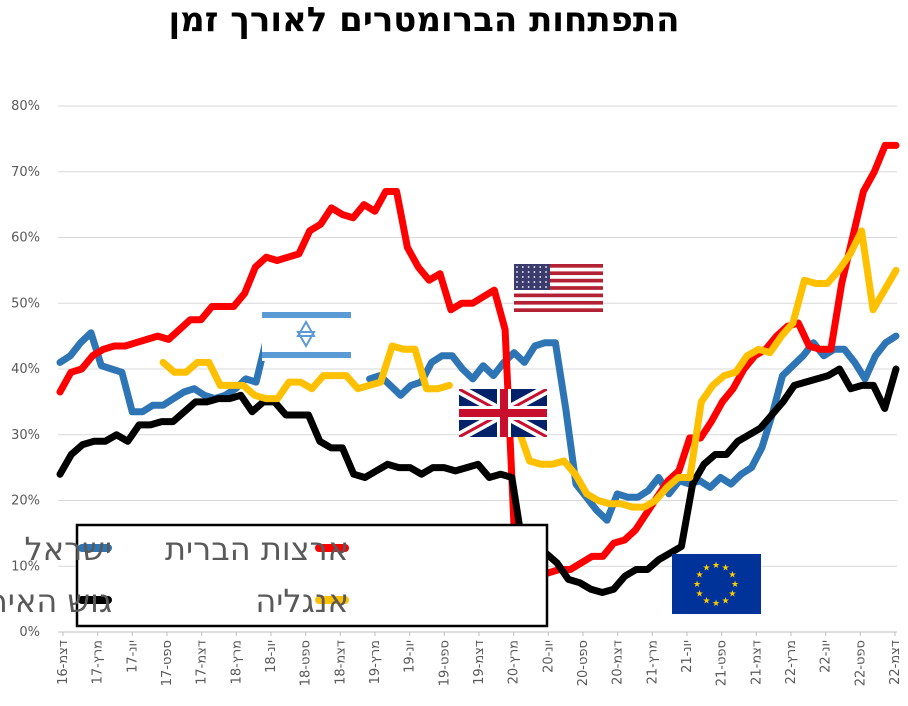 Image resolution: width=908 pixels, height=706 pixels. I want to click on y-tick-label: 50%, so click(25, 303).